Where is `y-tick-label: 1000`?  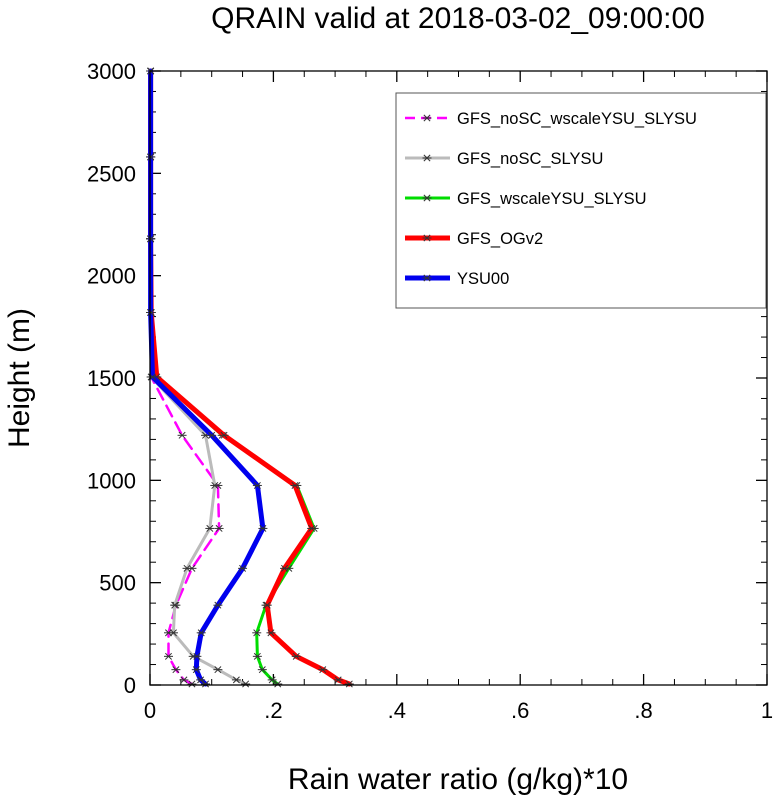
y-tick-label: 1000 is located at coordinates (111, 480).